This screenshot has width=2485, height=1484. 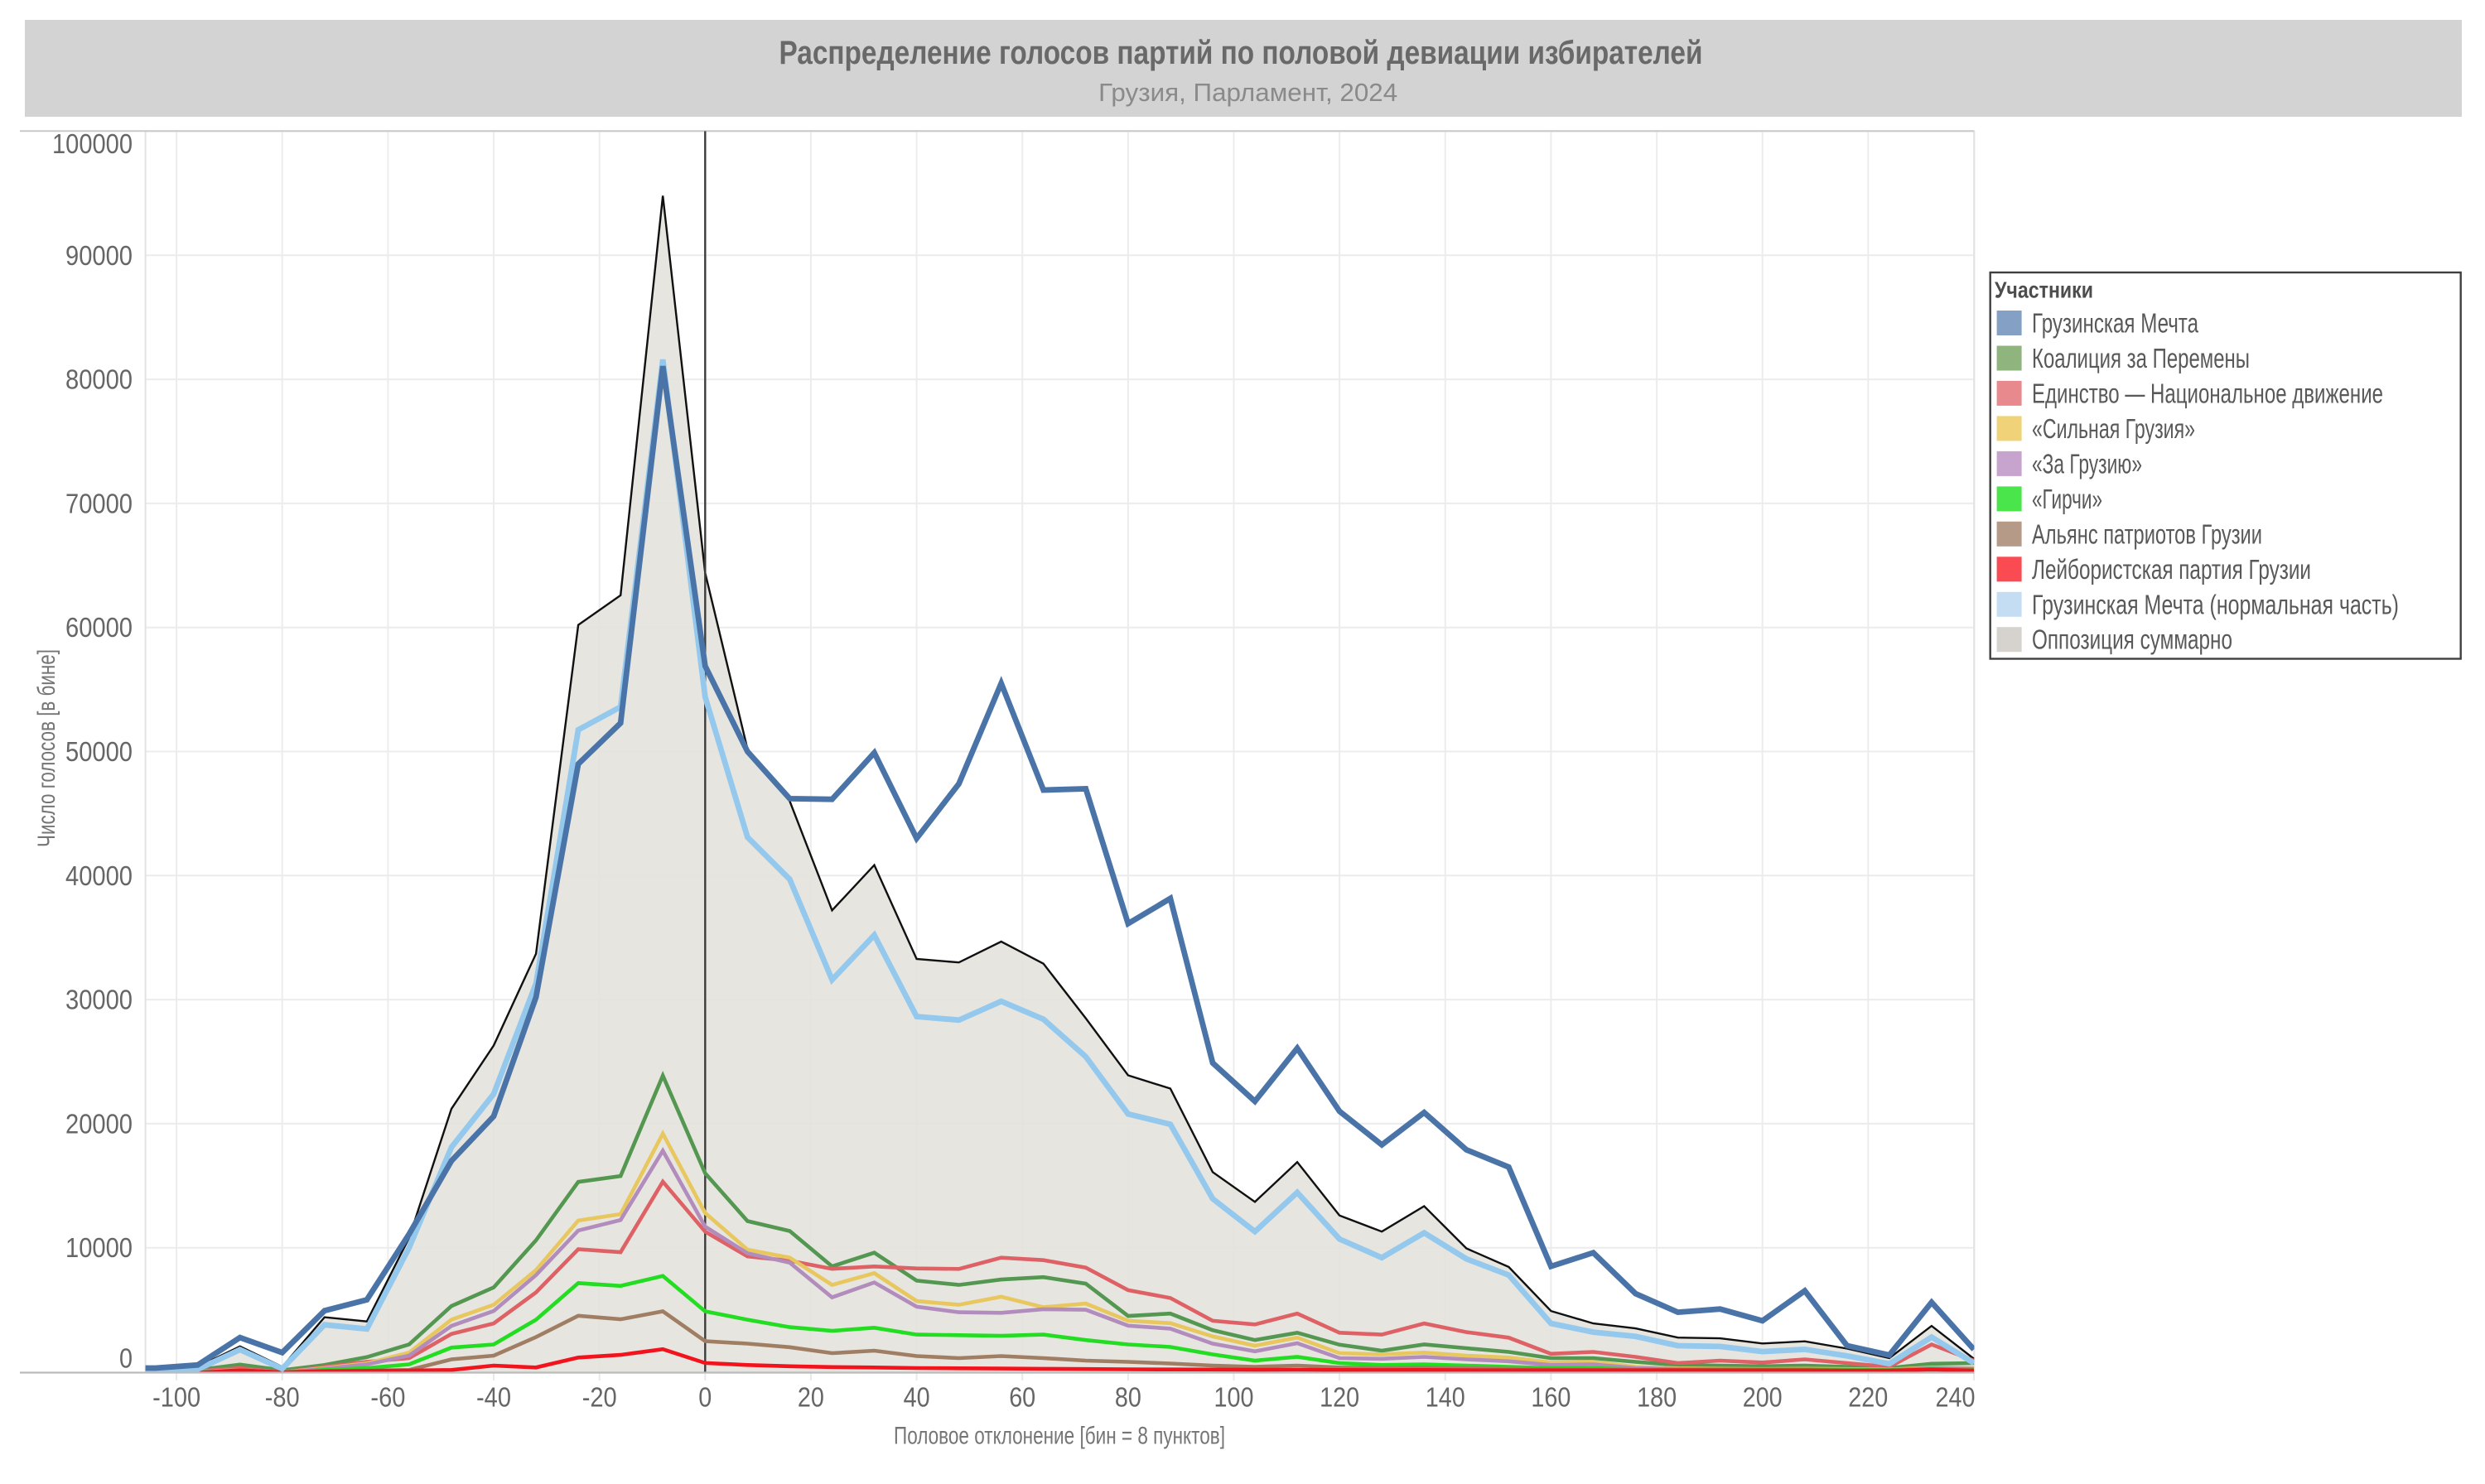 I want to click on svg-text: -20, so click(x=599, y=1397).